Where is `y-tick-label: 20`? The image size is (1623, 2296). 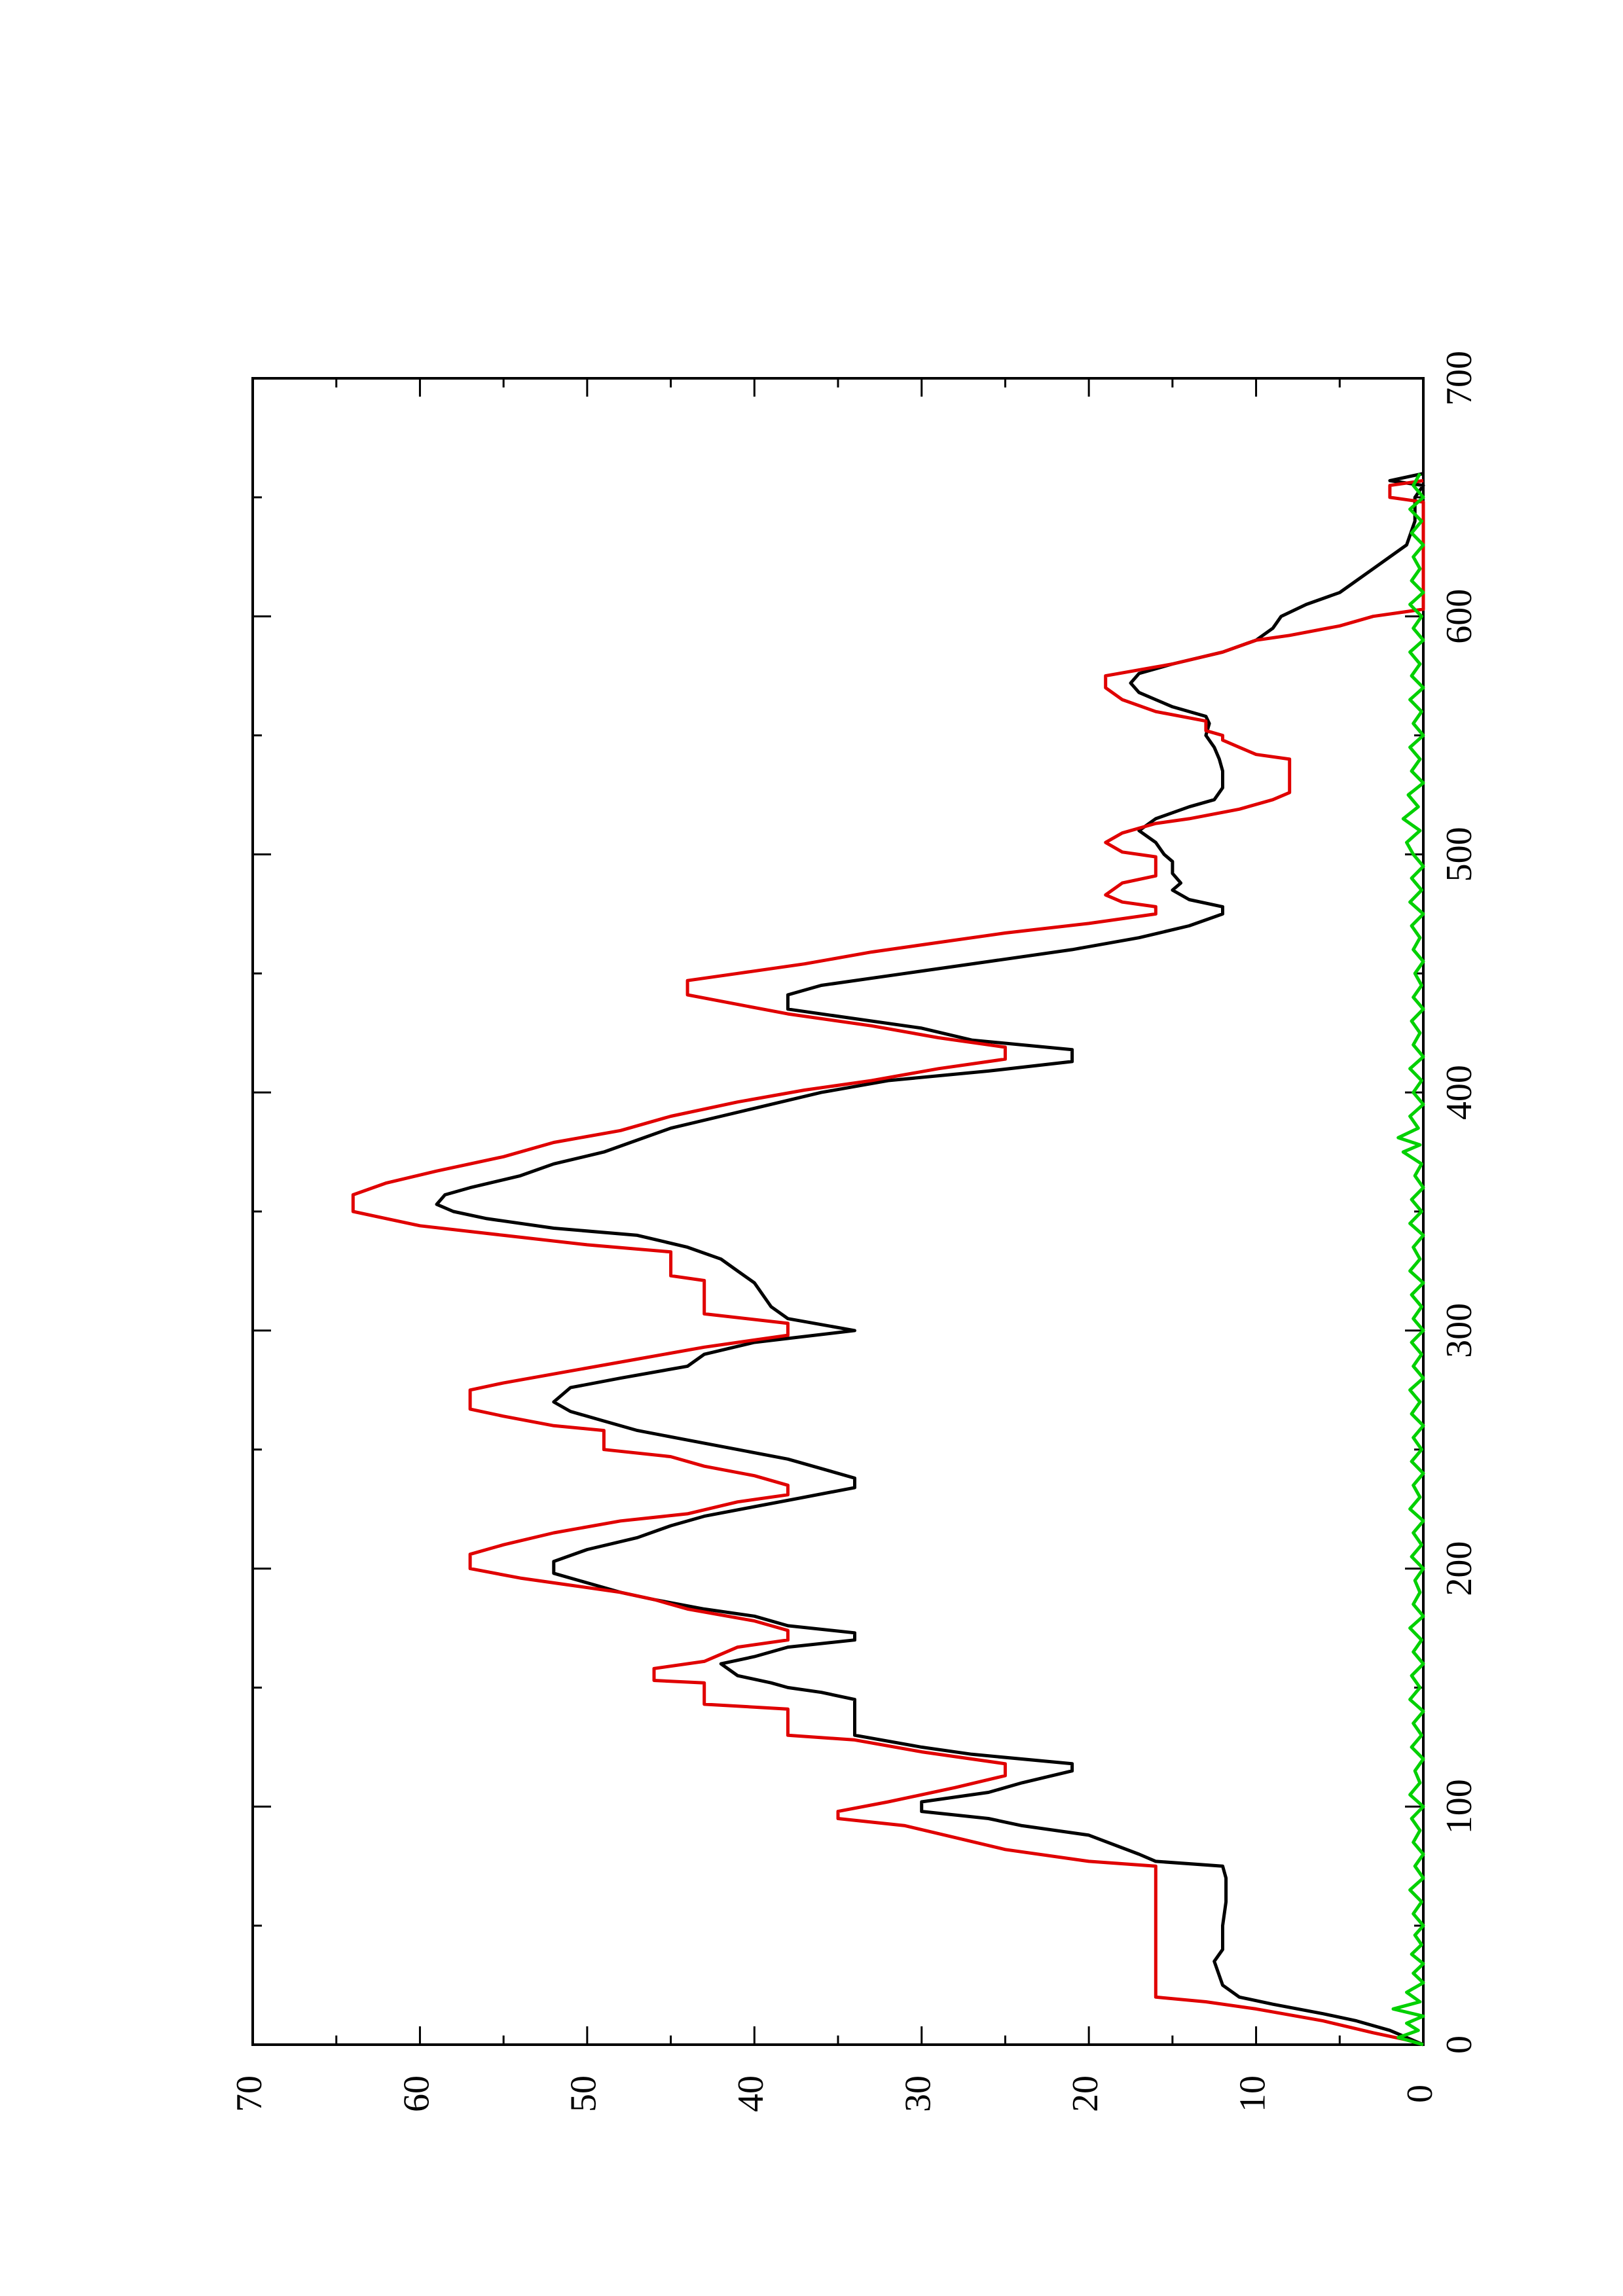 y-tick-label: 20 is located at coordinates (1085, 2093).